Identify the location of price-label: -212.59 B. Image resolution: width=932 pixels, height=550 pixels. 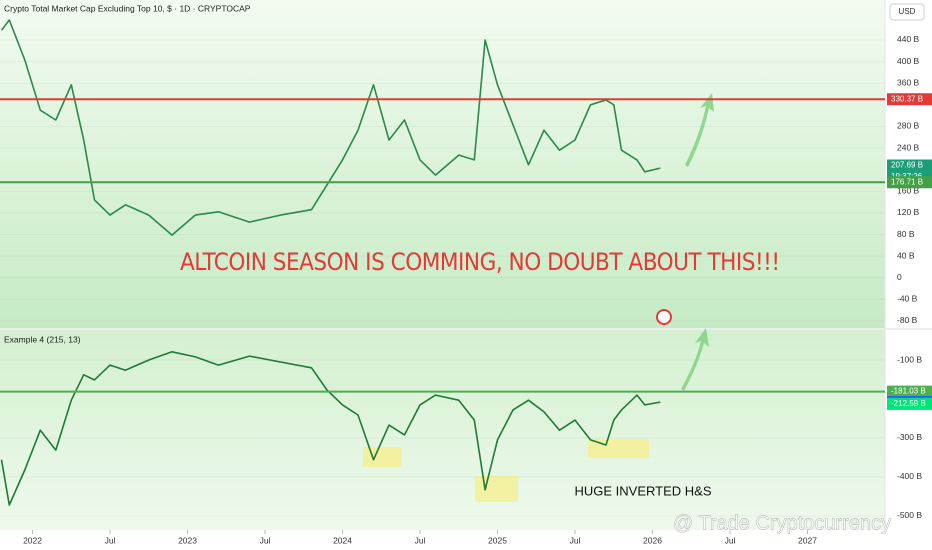
(908, 403).